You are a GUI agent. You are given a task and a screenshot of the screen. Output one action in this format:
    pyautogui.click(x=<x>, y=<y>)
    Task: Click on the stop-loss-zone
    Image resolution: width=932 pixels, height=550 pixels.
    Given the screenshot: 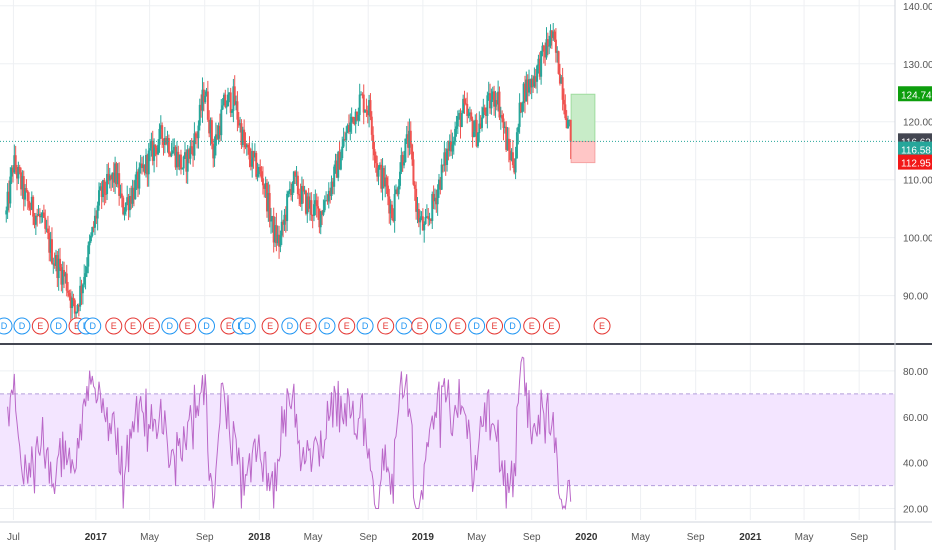 What is the action you would take?
    pyautogui.click(x=583, y=152)
    